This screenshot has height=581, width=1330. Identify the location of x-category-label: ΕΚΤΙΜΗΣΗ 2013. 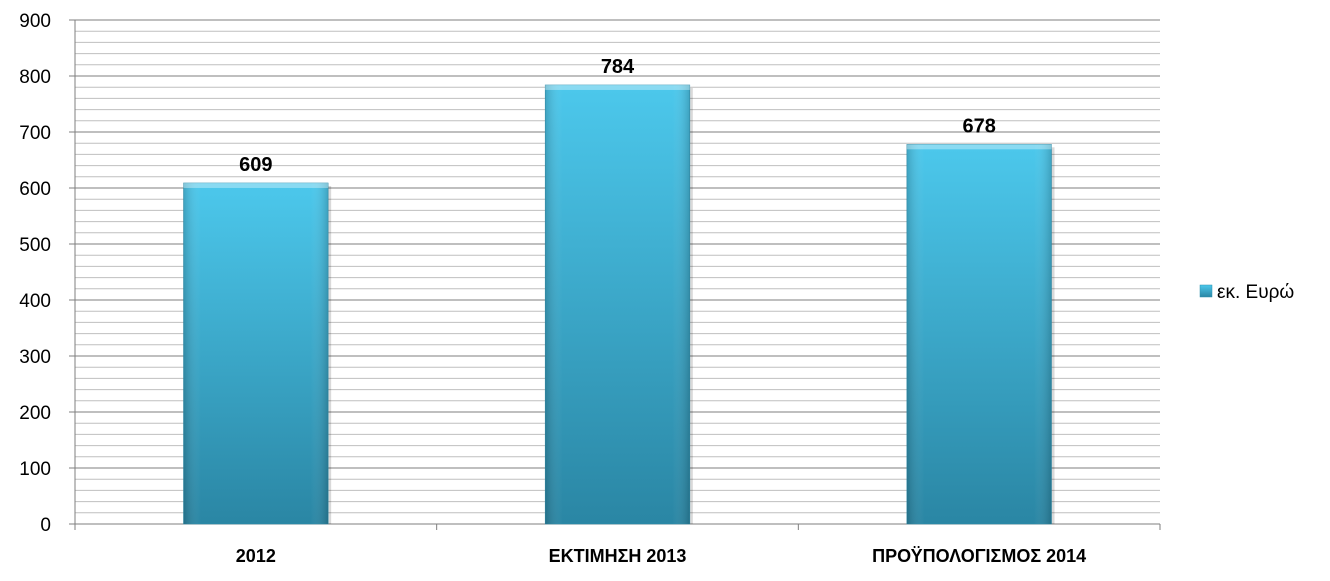
(618, 556).